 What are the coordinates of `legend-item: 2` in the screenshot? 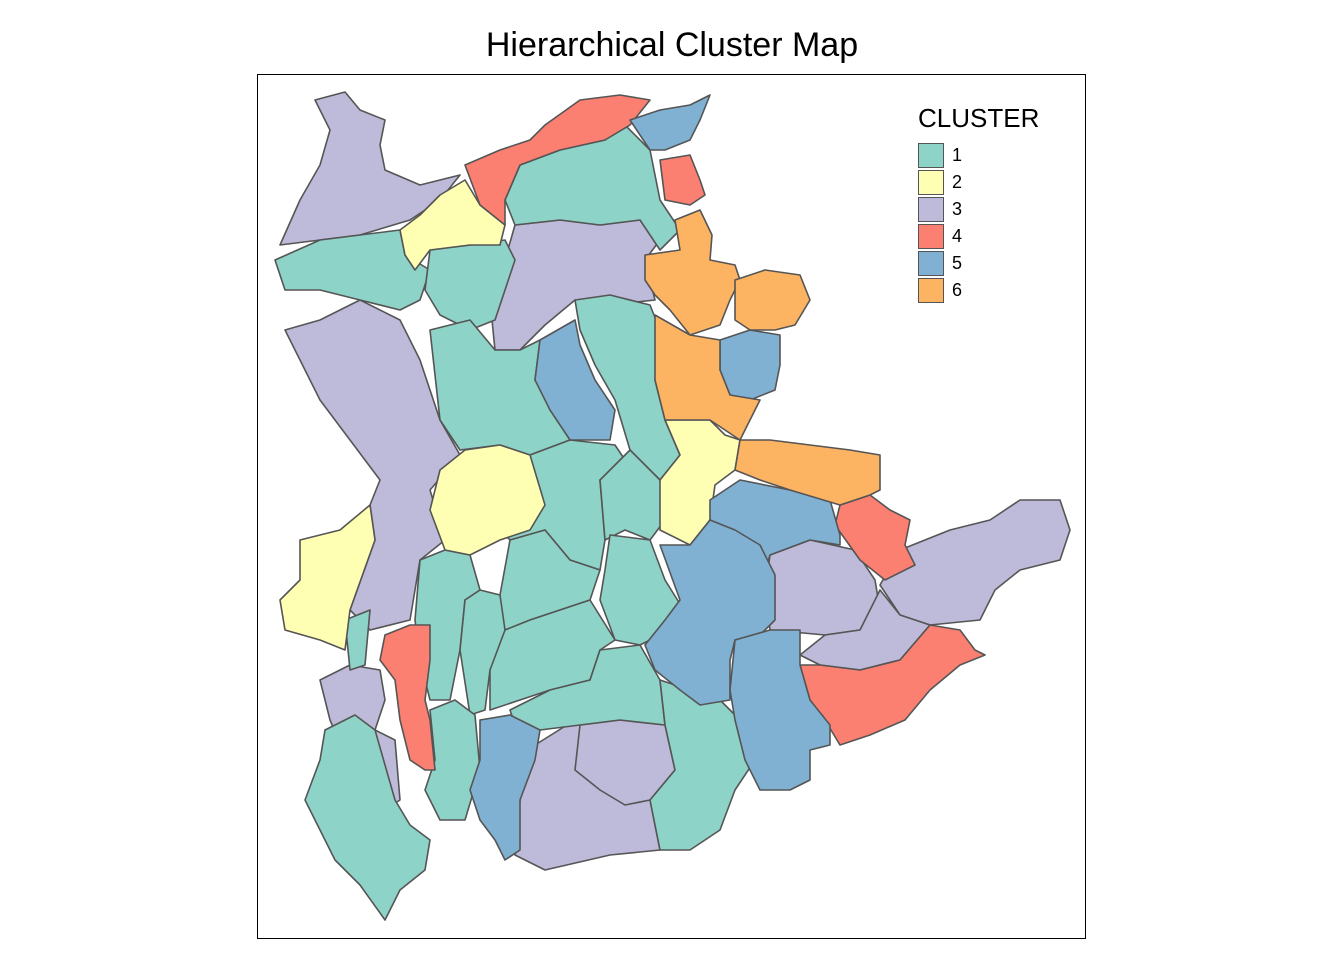 It's located at (978, 182).